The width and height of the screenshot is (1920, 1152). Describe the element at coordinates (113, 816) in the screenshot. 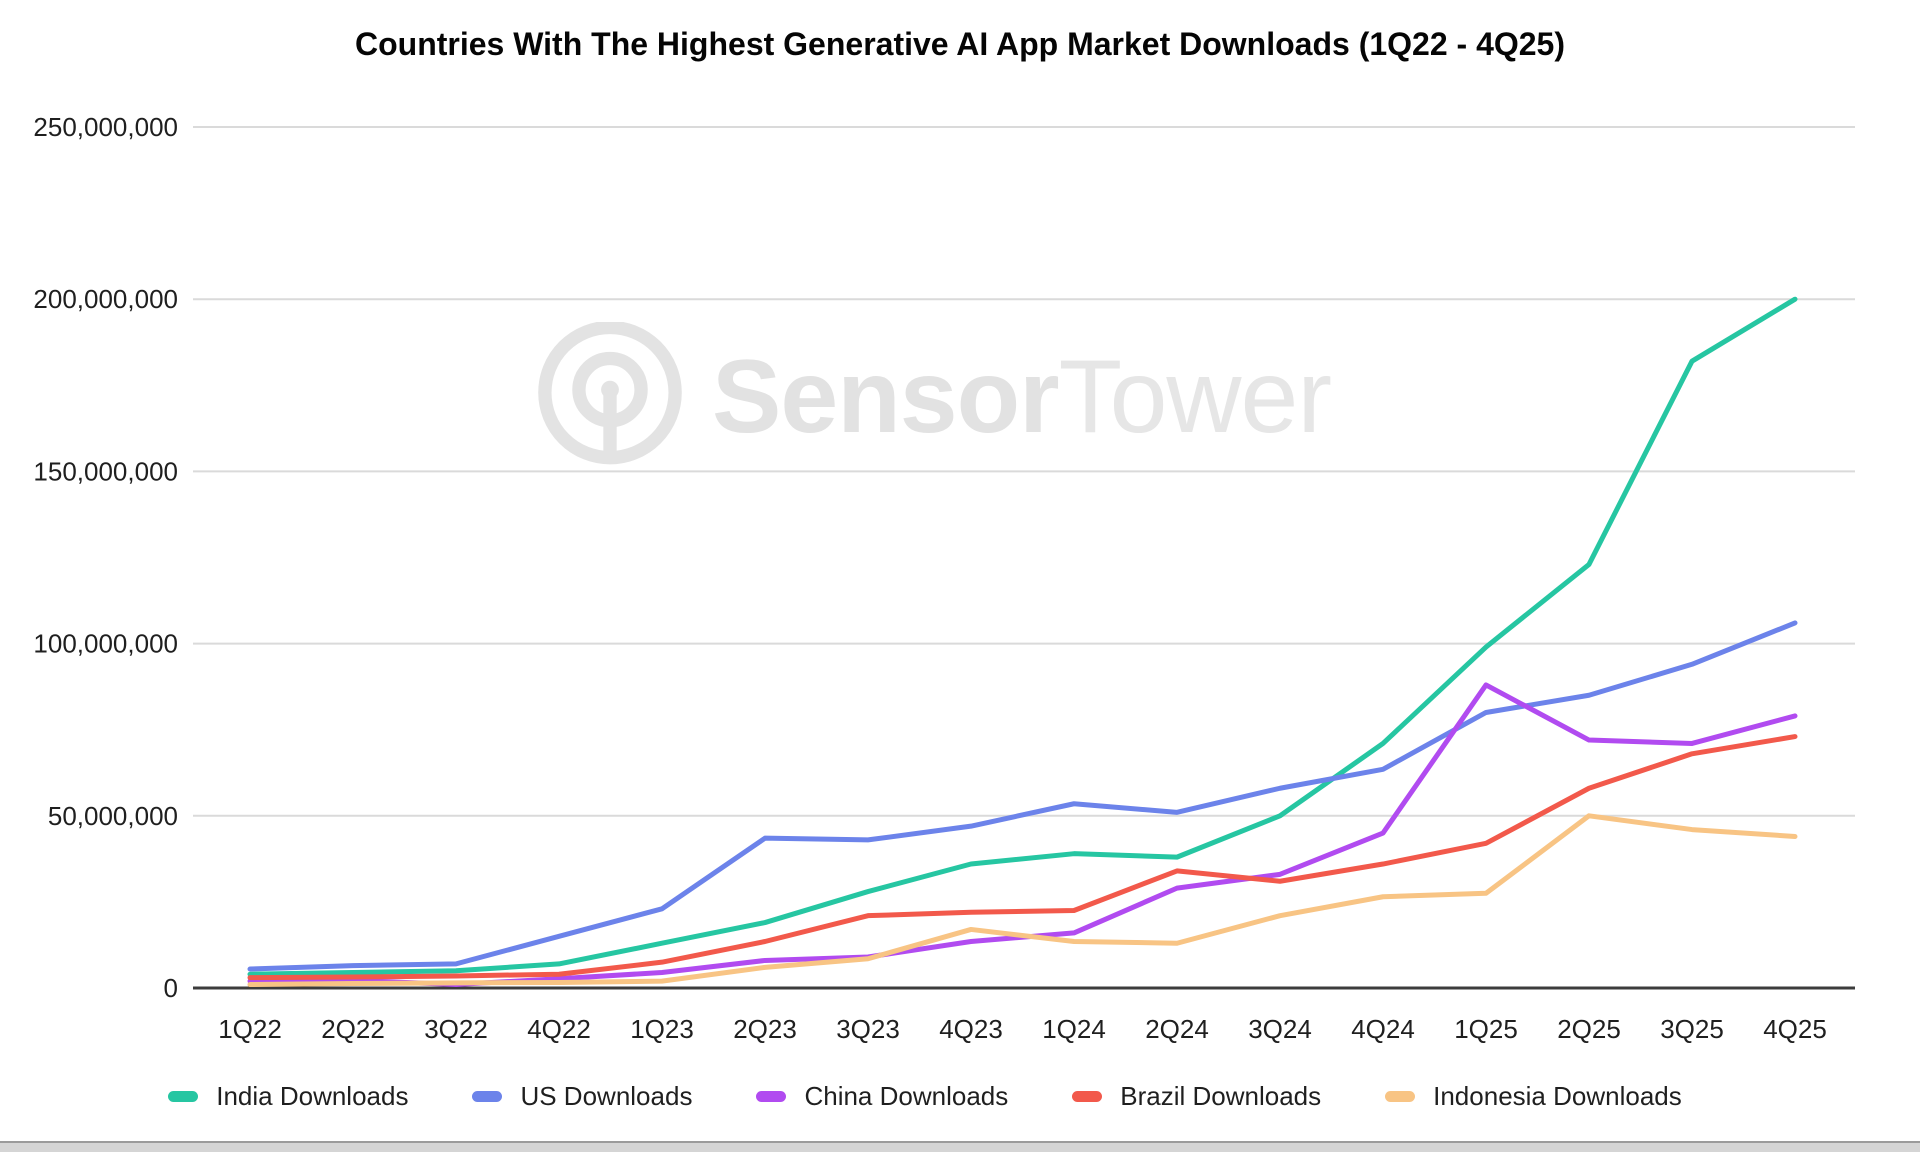

I see `y-tick-label-50000000: 50,000,000` at that location.